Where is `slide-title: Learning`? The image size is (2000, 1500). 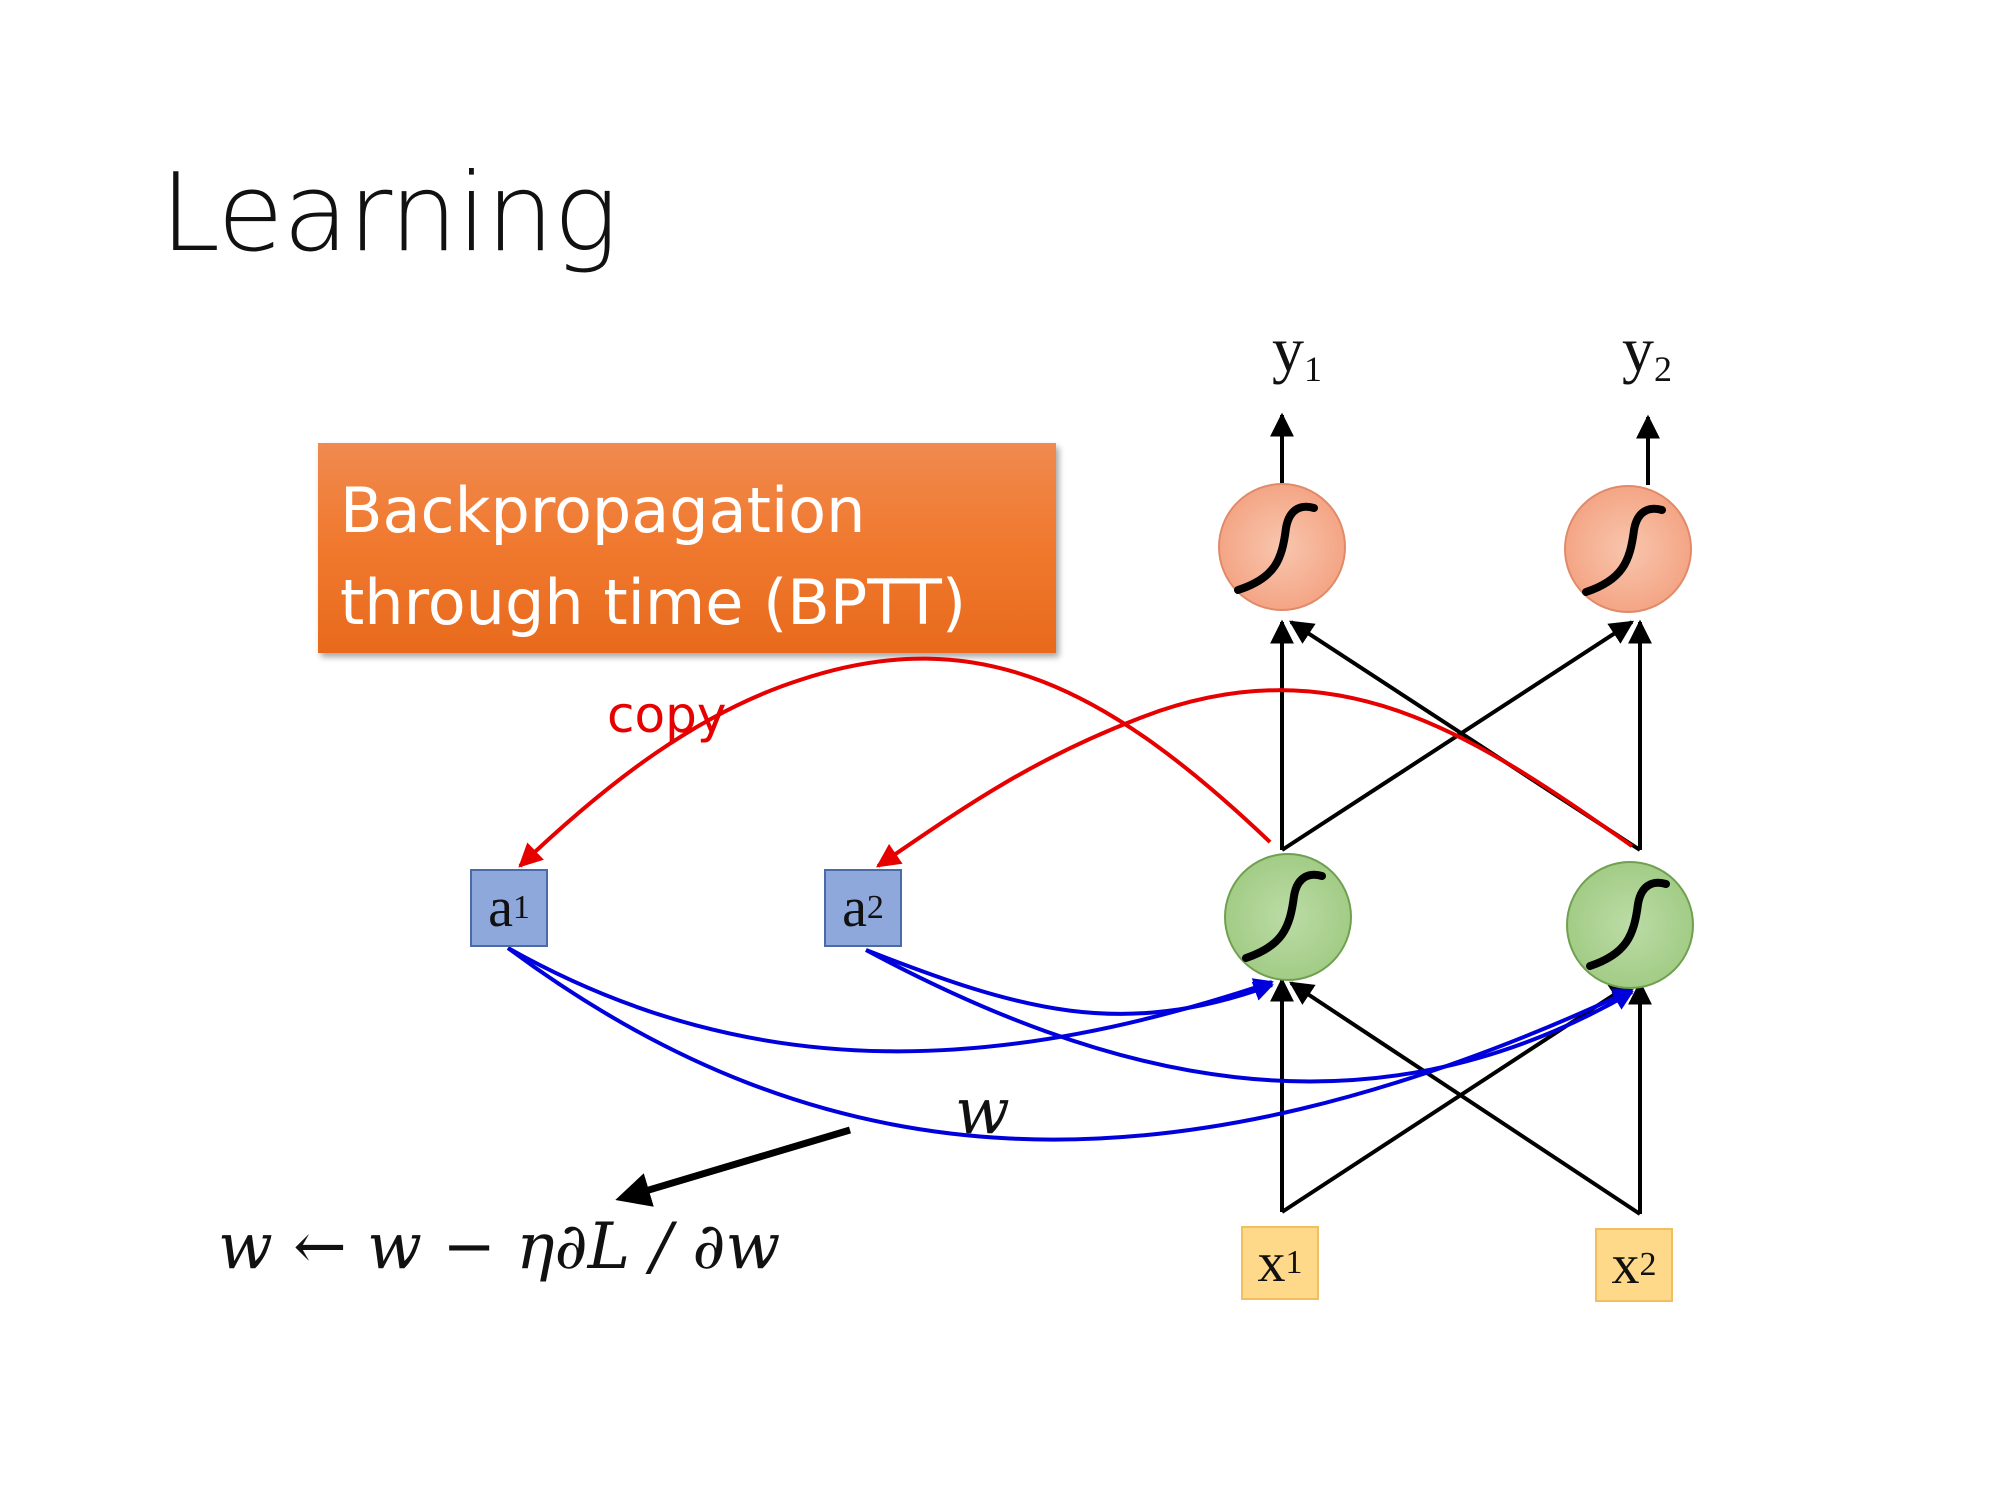
slide-title: Learning is located at coordinates (389, 213).